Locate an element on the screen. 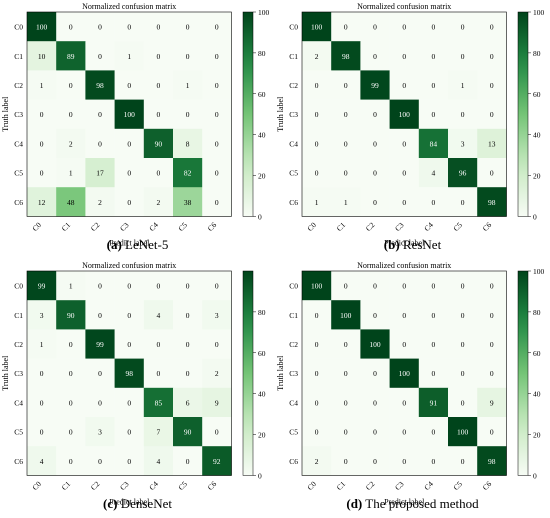  colorbar-tick-label: 80 is located at coordinates (537, 312).